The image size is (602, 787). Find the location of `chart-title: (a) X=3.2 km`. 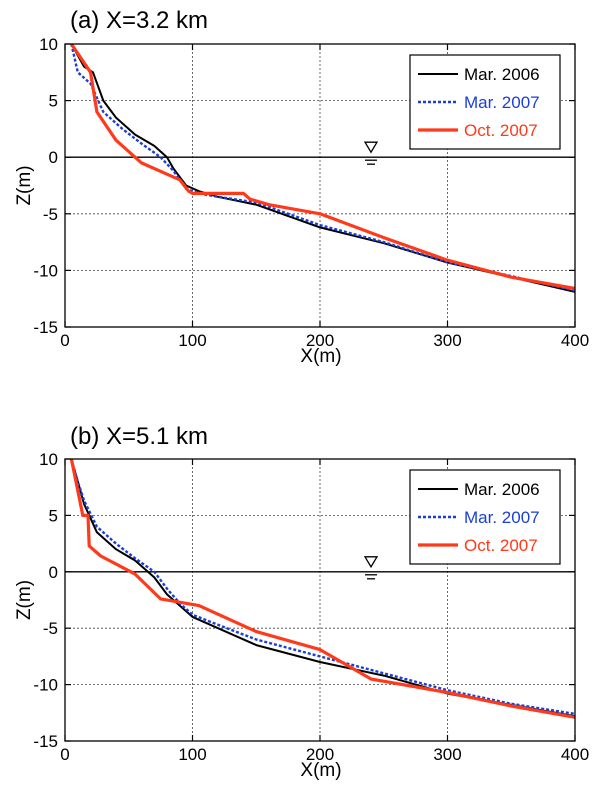

chart-title: (a) X=3.2 km is located at coordinates (139, 20).